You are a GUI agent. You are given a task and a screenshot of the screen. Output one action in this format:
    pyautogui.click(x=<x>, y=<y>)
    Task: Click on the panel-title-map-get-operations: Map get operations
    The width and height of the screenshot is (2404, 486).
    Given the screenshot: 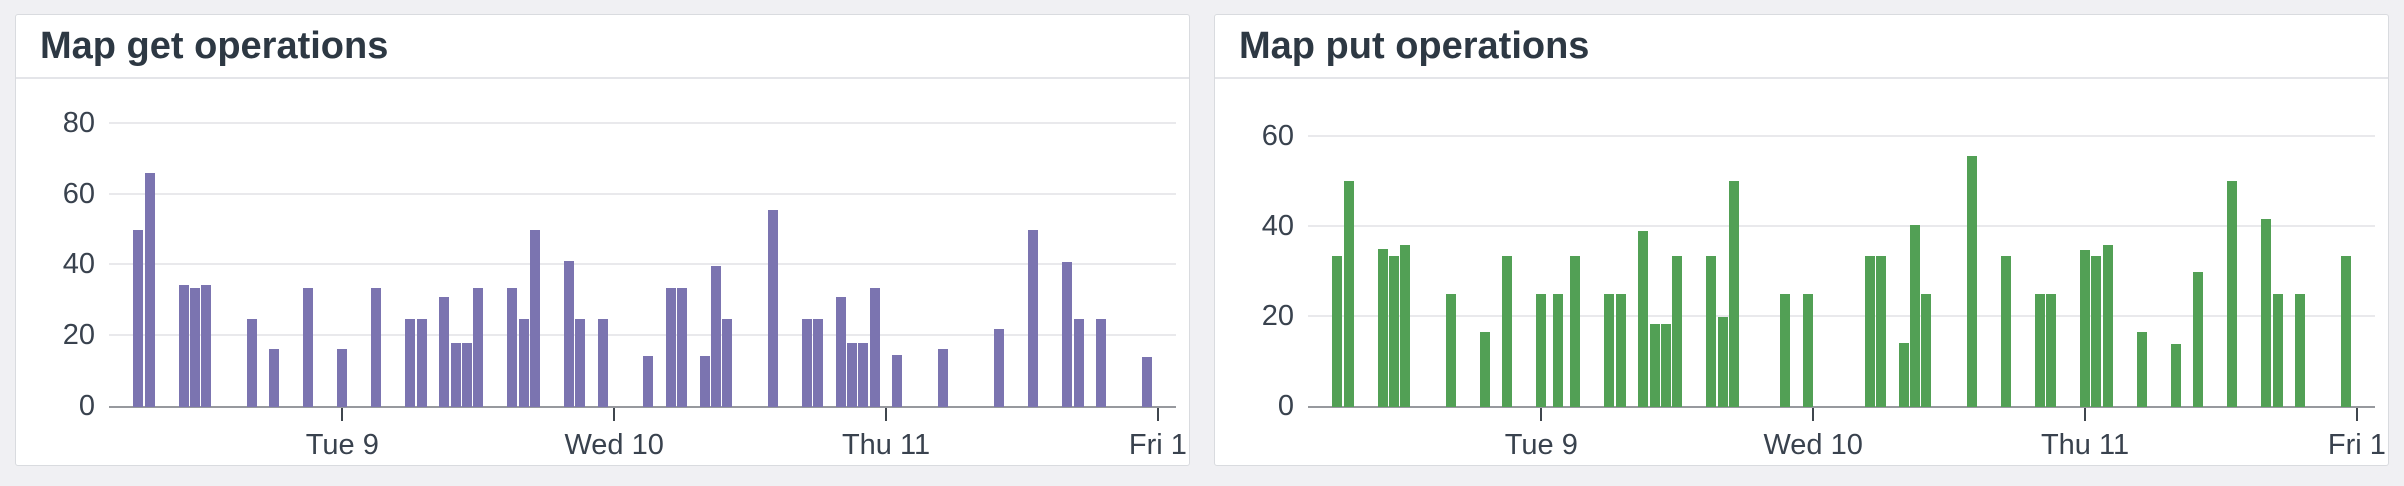 What is the action you would take?
    pyautogui.click(x=602, y=47)
    